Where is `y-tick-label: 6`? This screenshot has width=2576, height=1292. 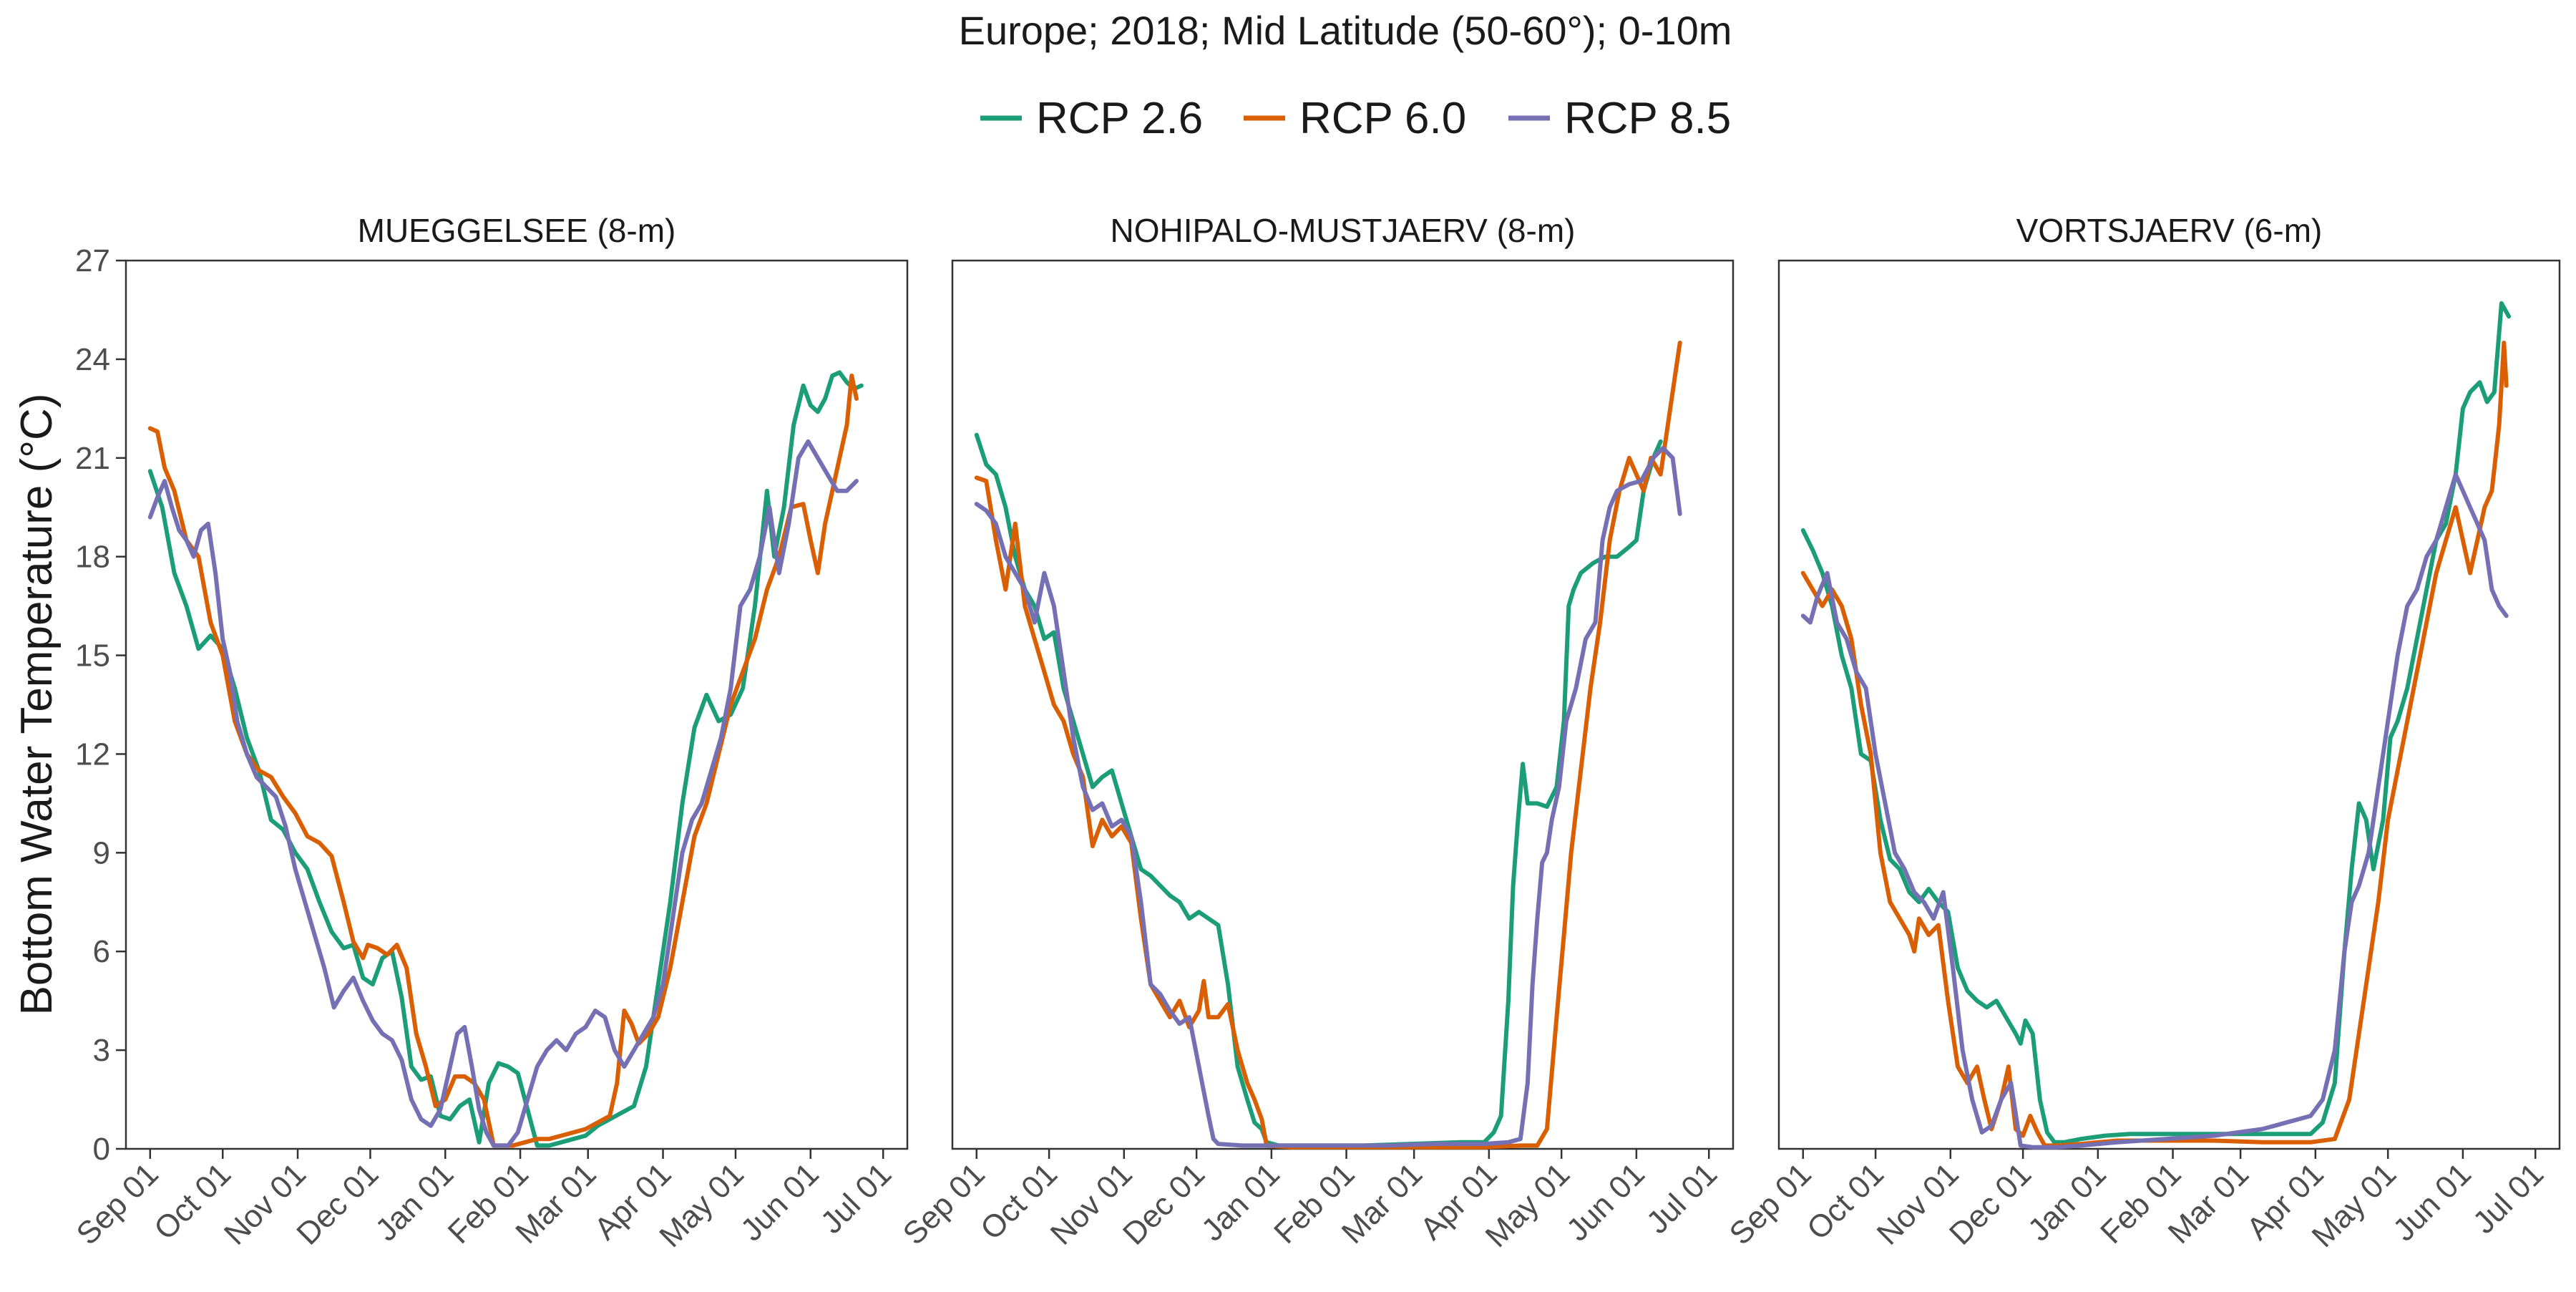
y-tick-label: 6 is located at coordinates (101, 951).